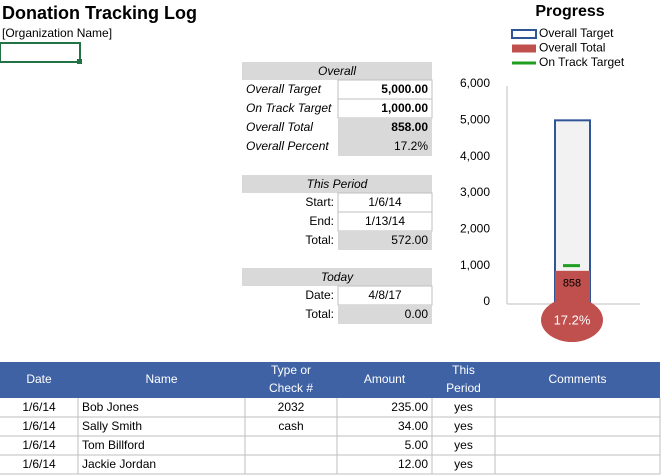 The image size is (670, 475). Describe the element at coordinates (486, 301) in the screenshot. I see `y-tick-label: 0` at that location.